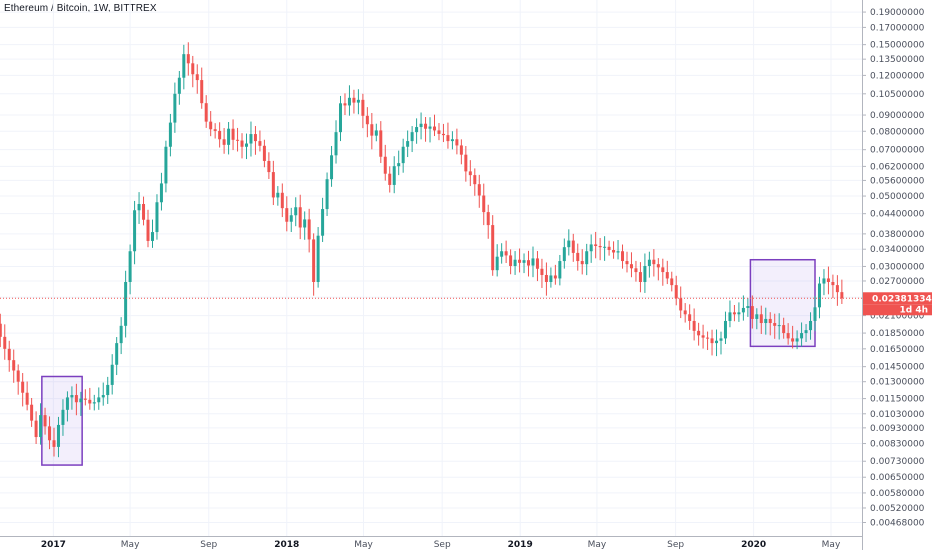  Describe the element at coordinates (902, 299) in the screenshot. I see `current-price-value: 0.02381334` at that location.